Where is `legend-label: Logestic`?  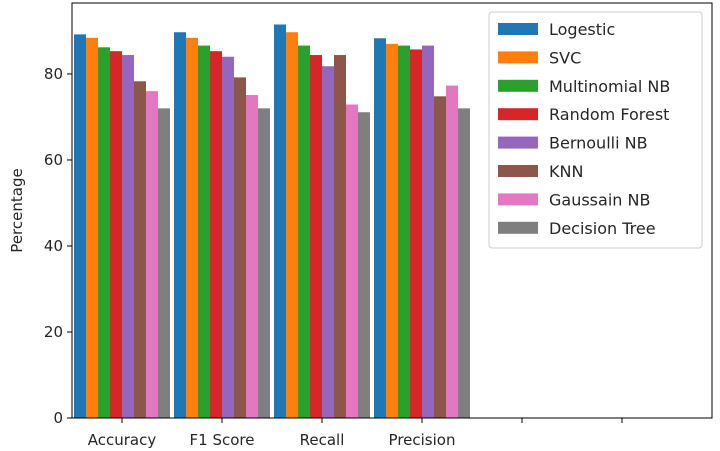 legend-label: Logestic is located at coordinates (582, 29).